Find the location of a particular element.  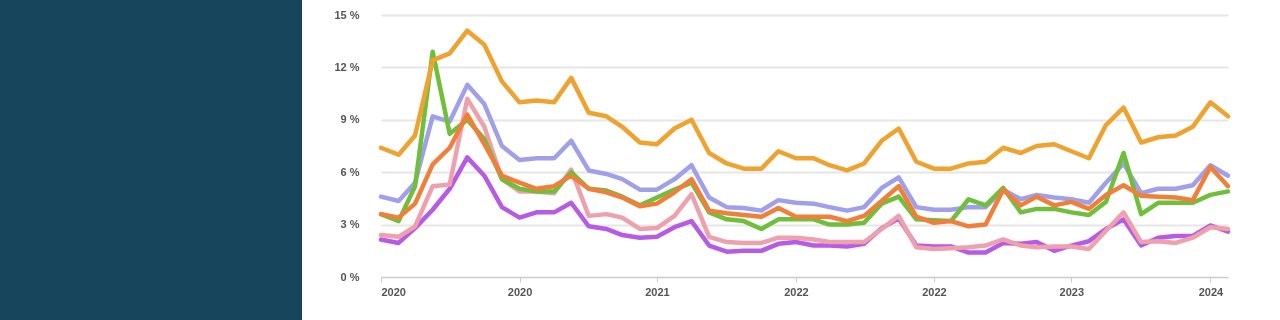

y-tick-label: 0 % is located at coordinates (350, 276).